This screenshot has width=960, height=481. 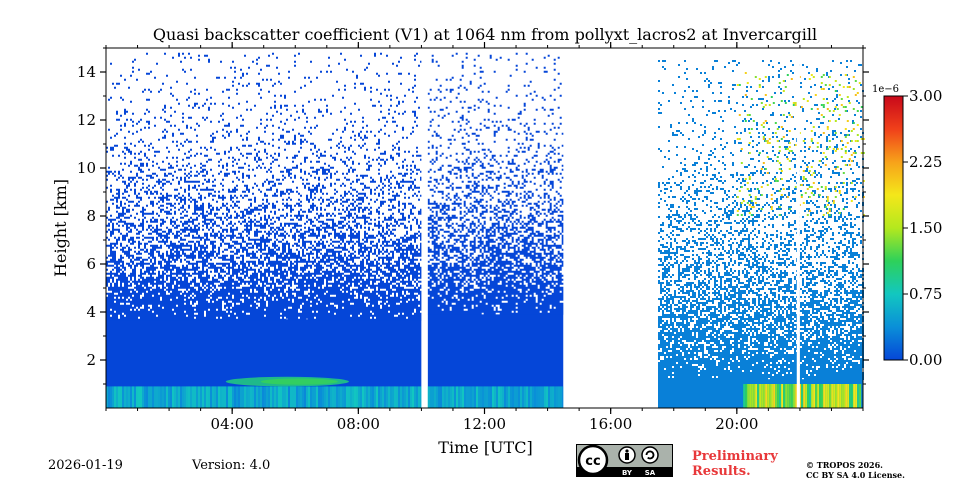 I want to click on colorbar-tick-label: 1.50, so click(x=925, y=228).